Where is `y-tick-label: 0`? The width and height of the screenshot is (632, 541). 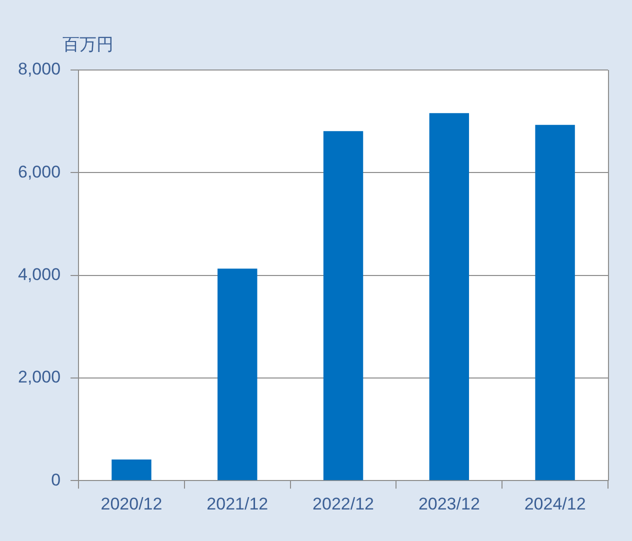
y-tick-label: 0 is located at coordinates (56, 480).